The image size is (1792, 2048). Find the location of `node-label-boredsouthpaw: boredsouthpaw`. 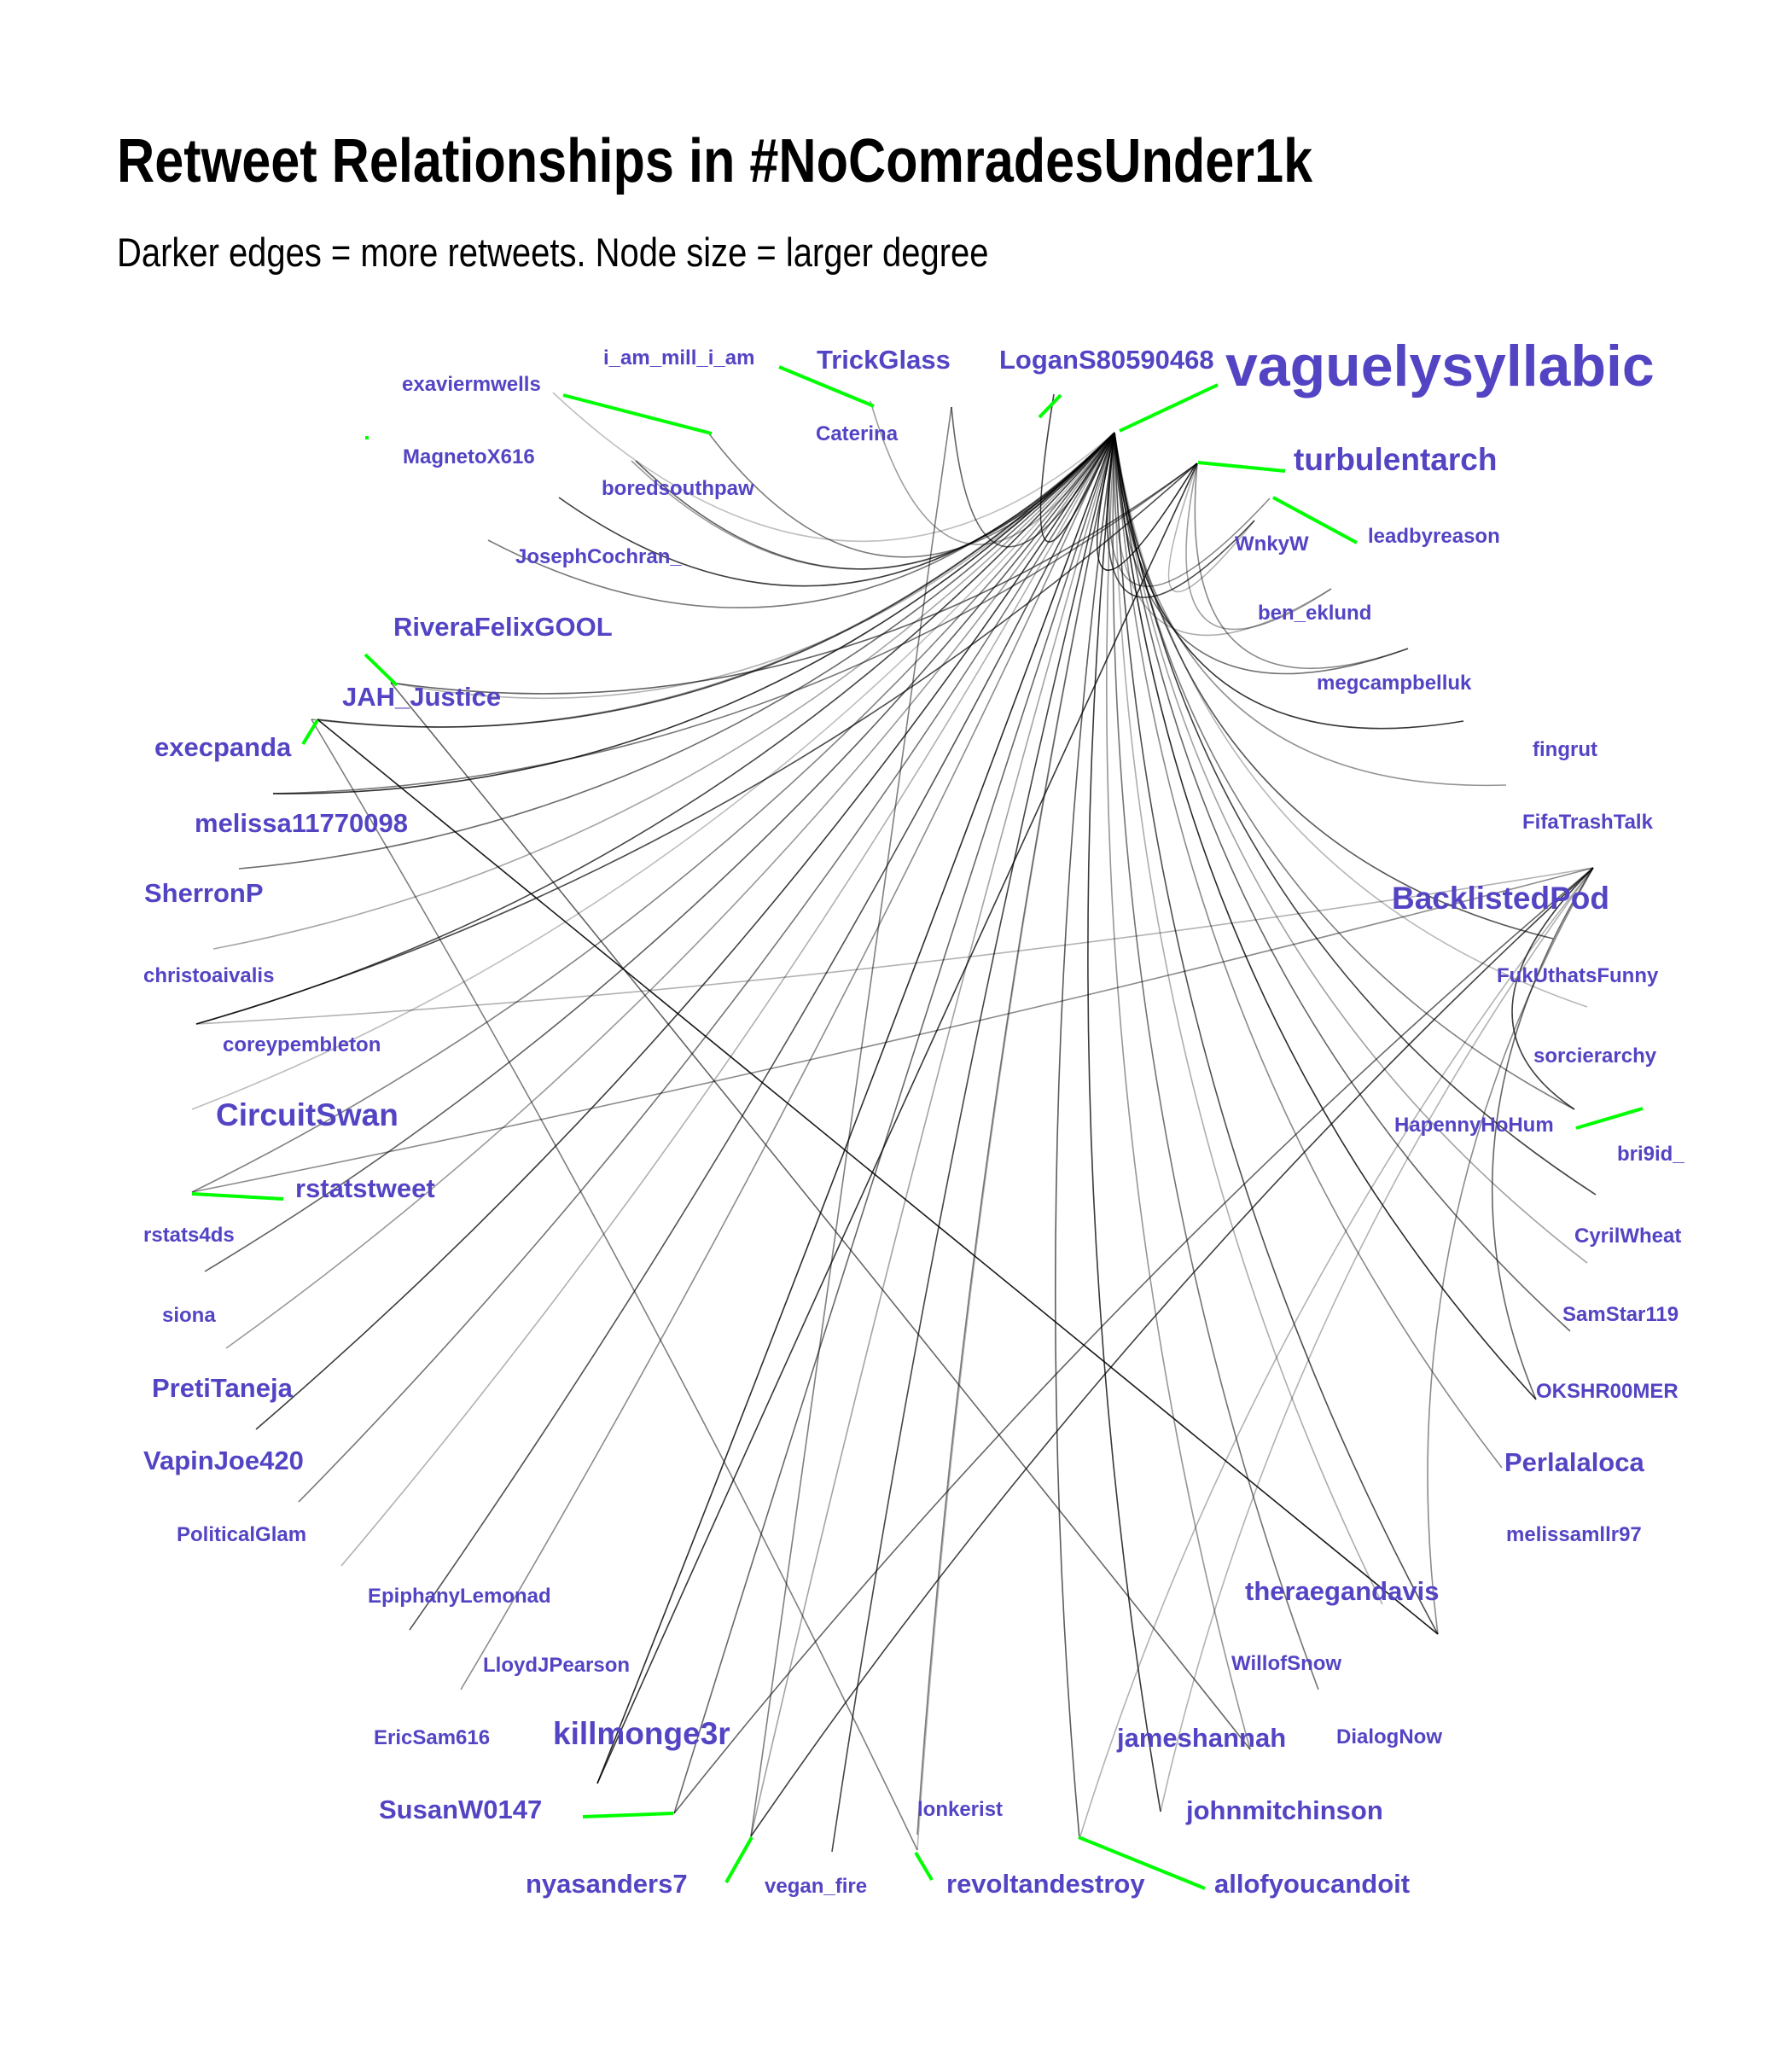

node-label-boredsouthpaw: boredsouthpaw is located at coordinates (678, 489).